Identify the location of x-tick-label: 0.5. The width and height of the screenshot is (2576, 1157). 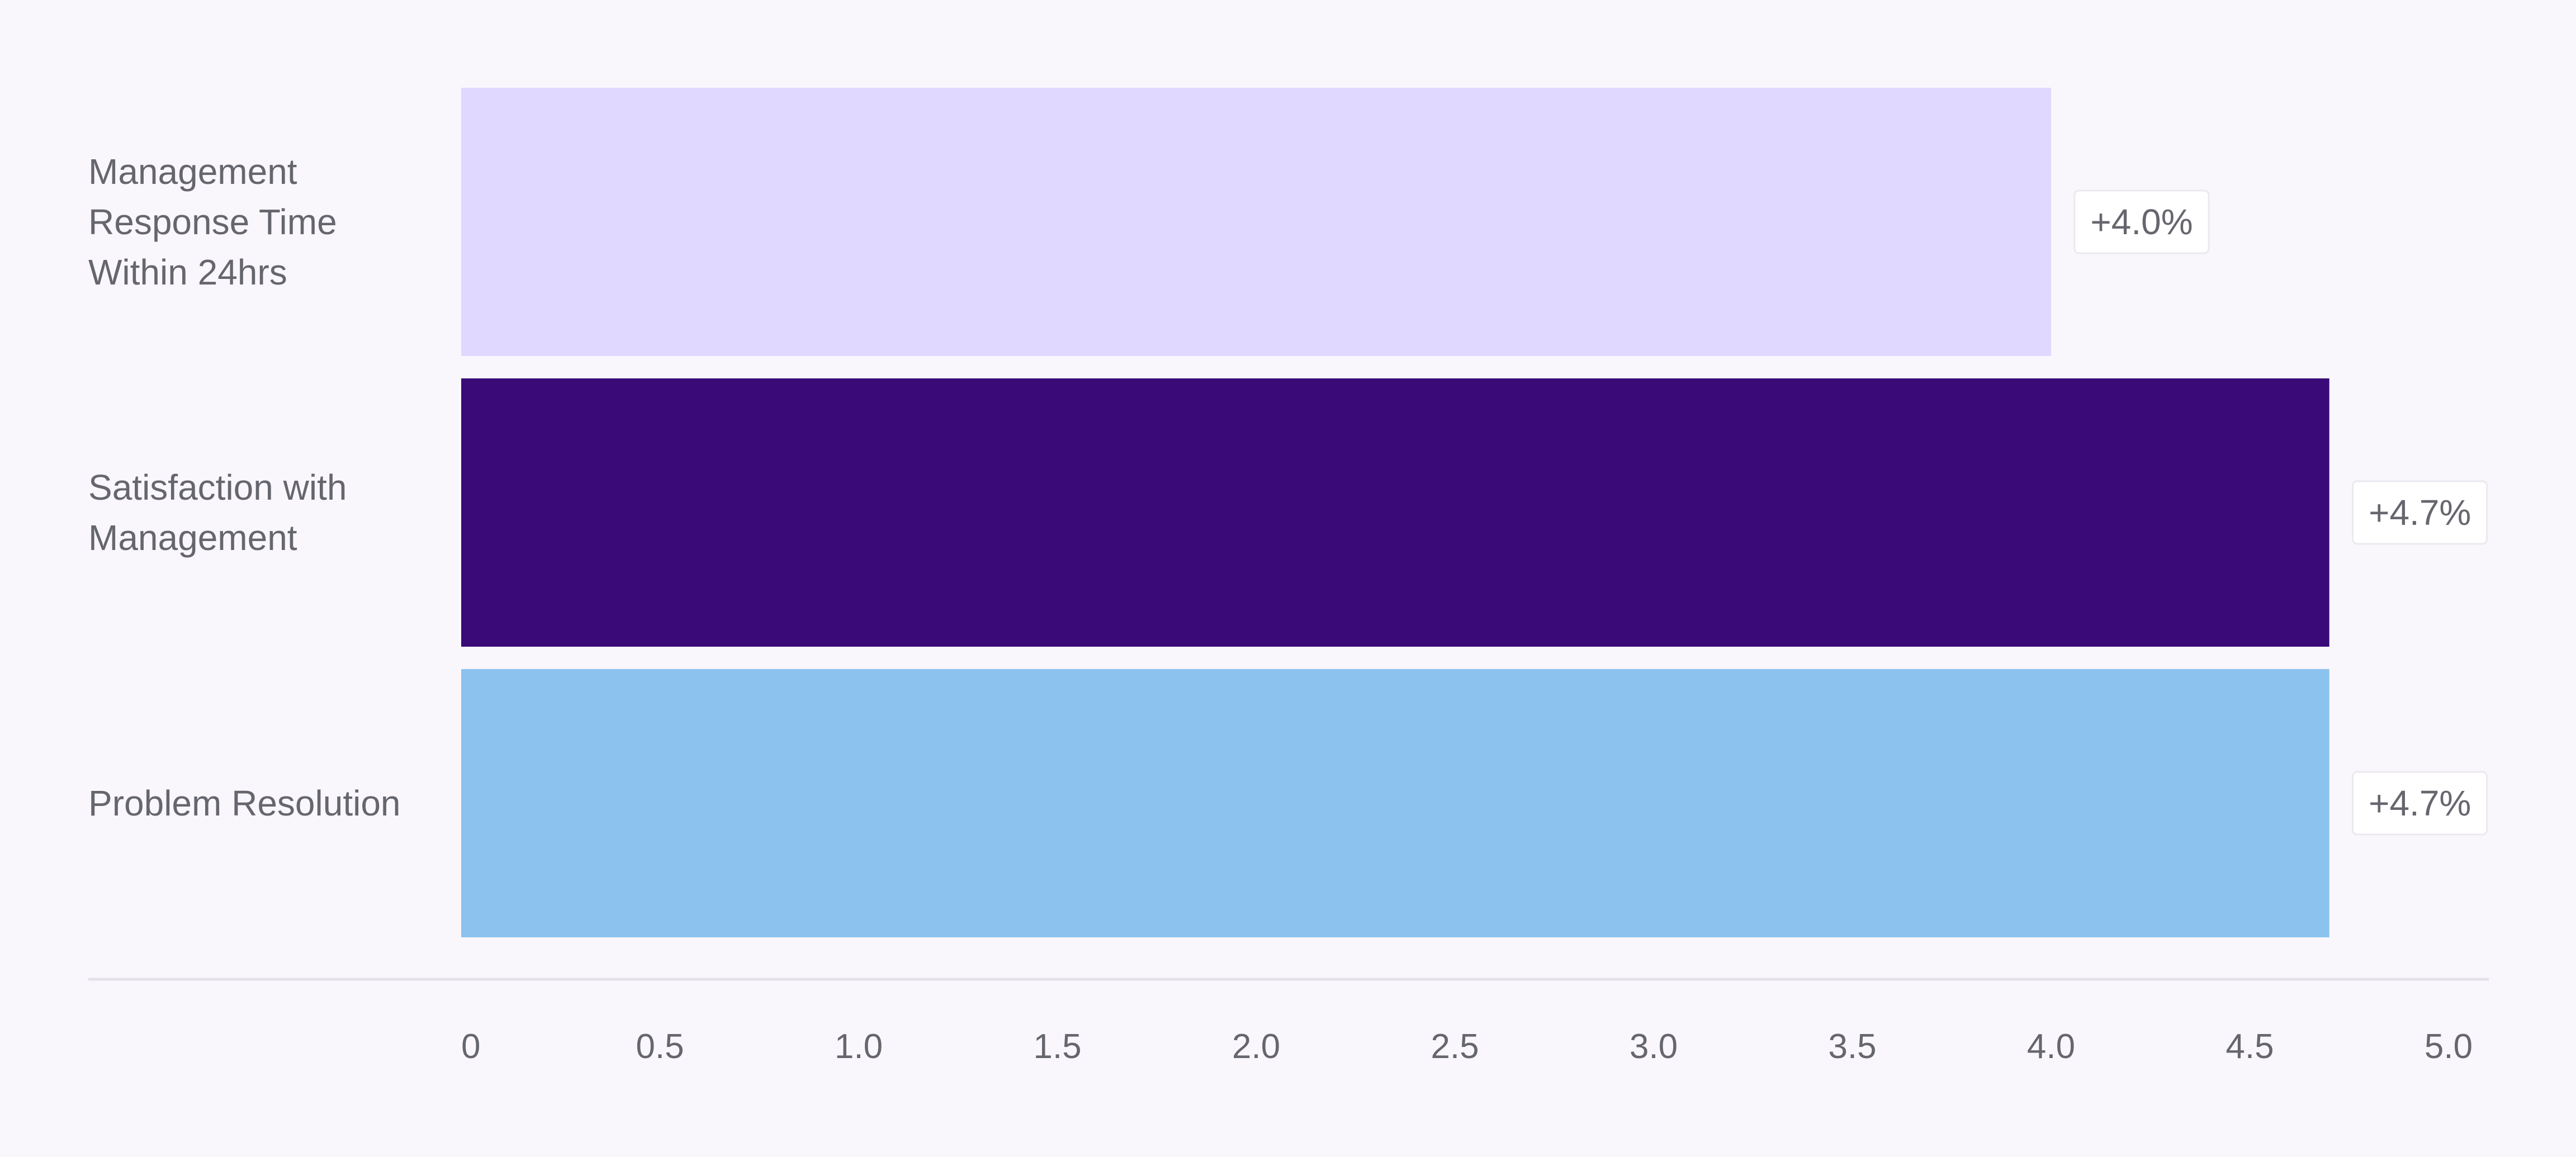
(660, 1047).